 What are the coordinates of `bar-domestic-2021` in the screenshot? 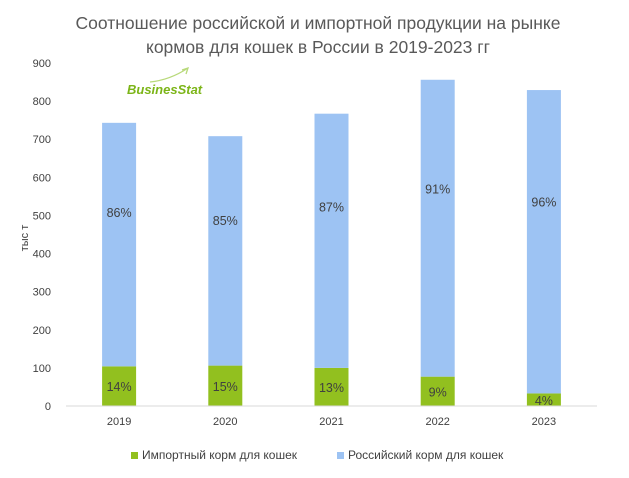 It's located at (331, 240).